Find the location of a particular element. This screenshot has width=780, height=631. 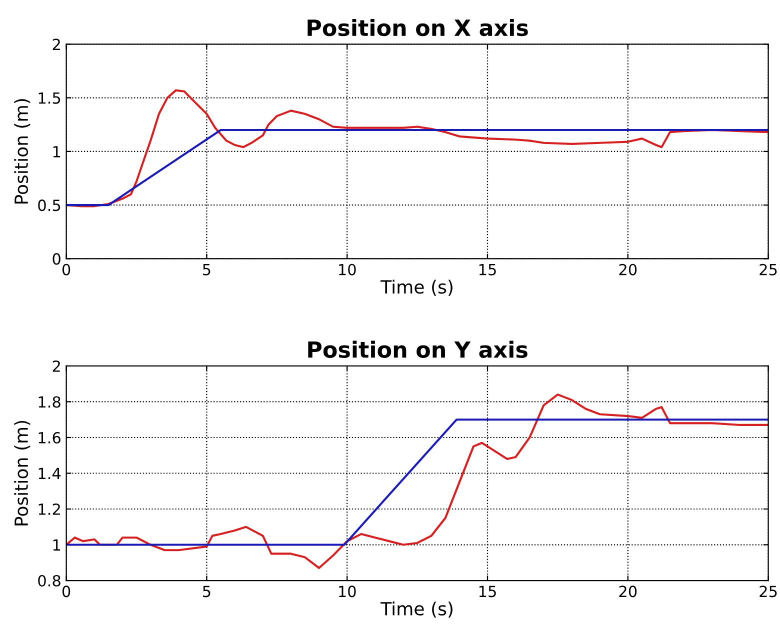

y-tick-label: 0.5 is located at coordinates (49, 206).